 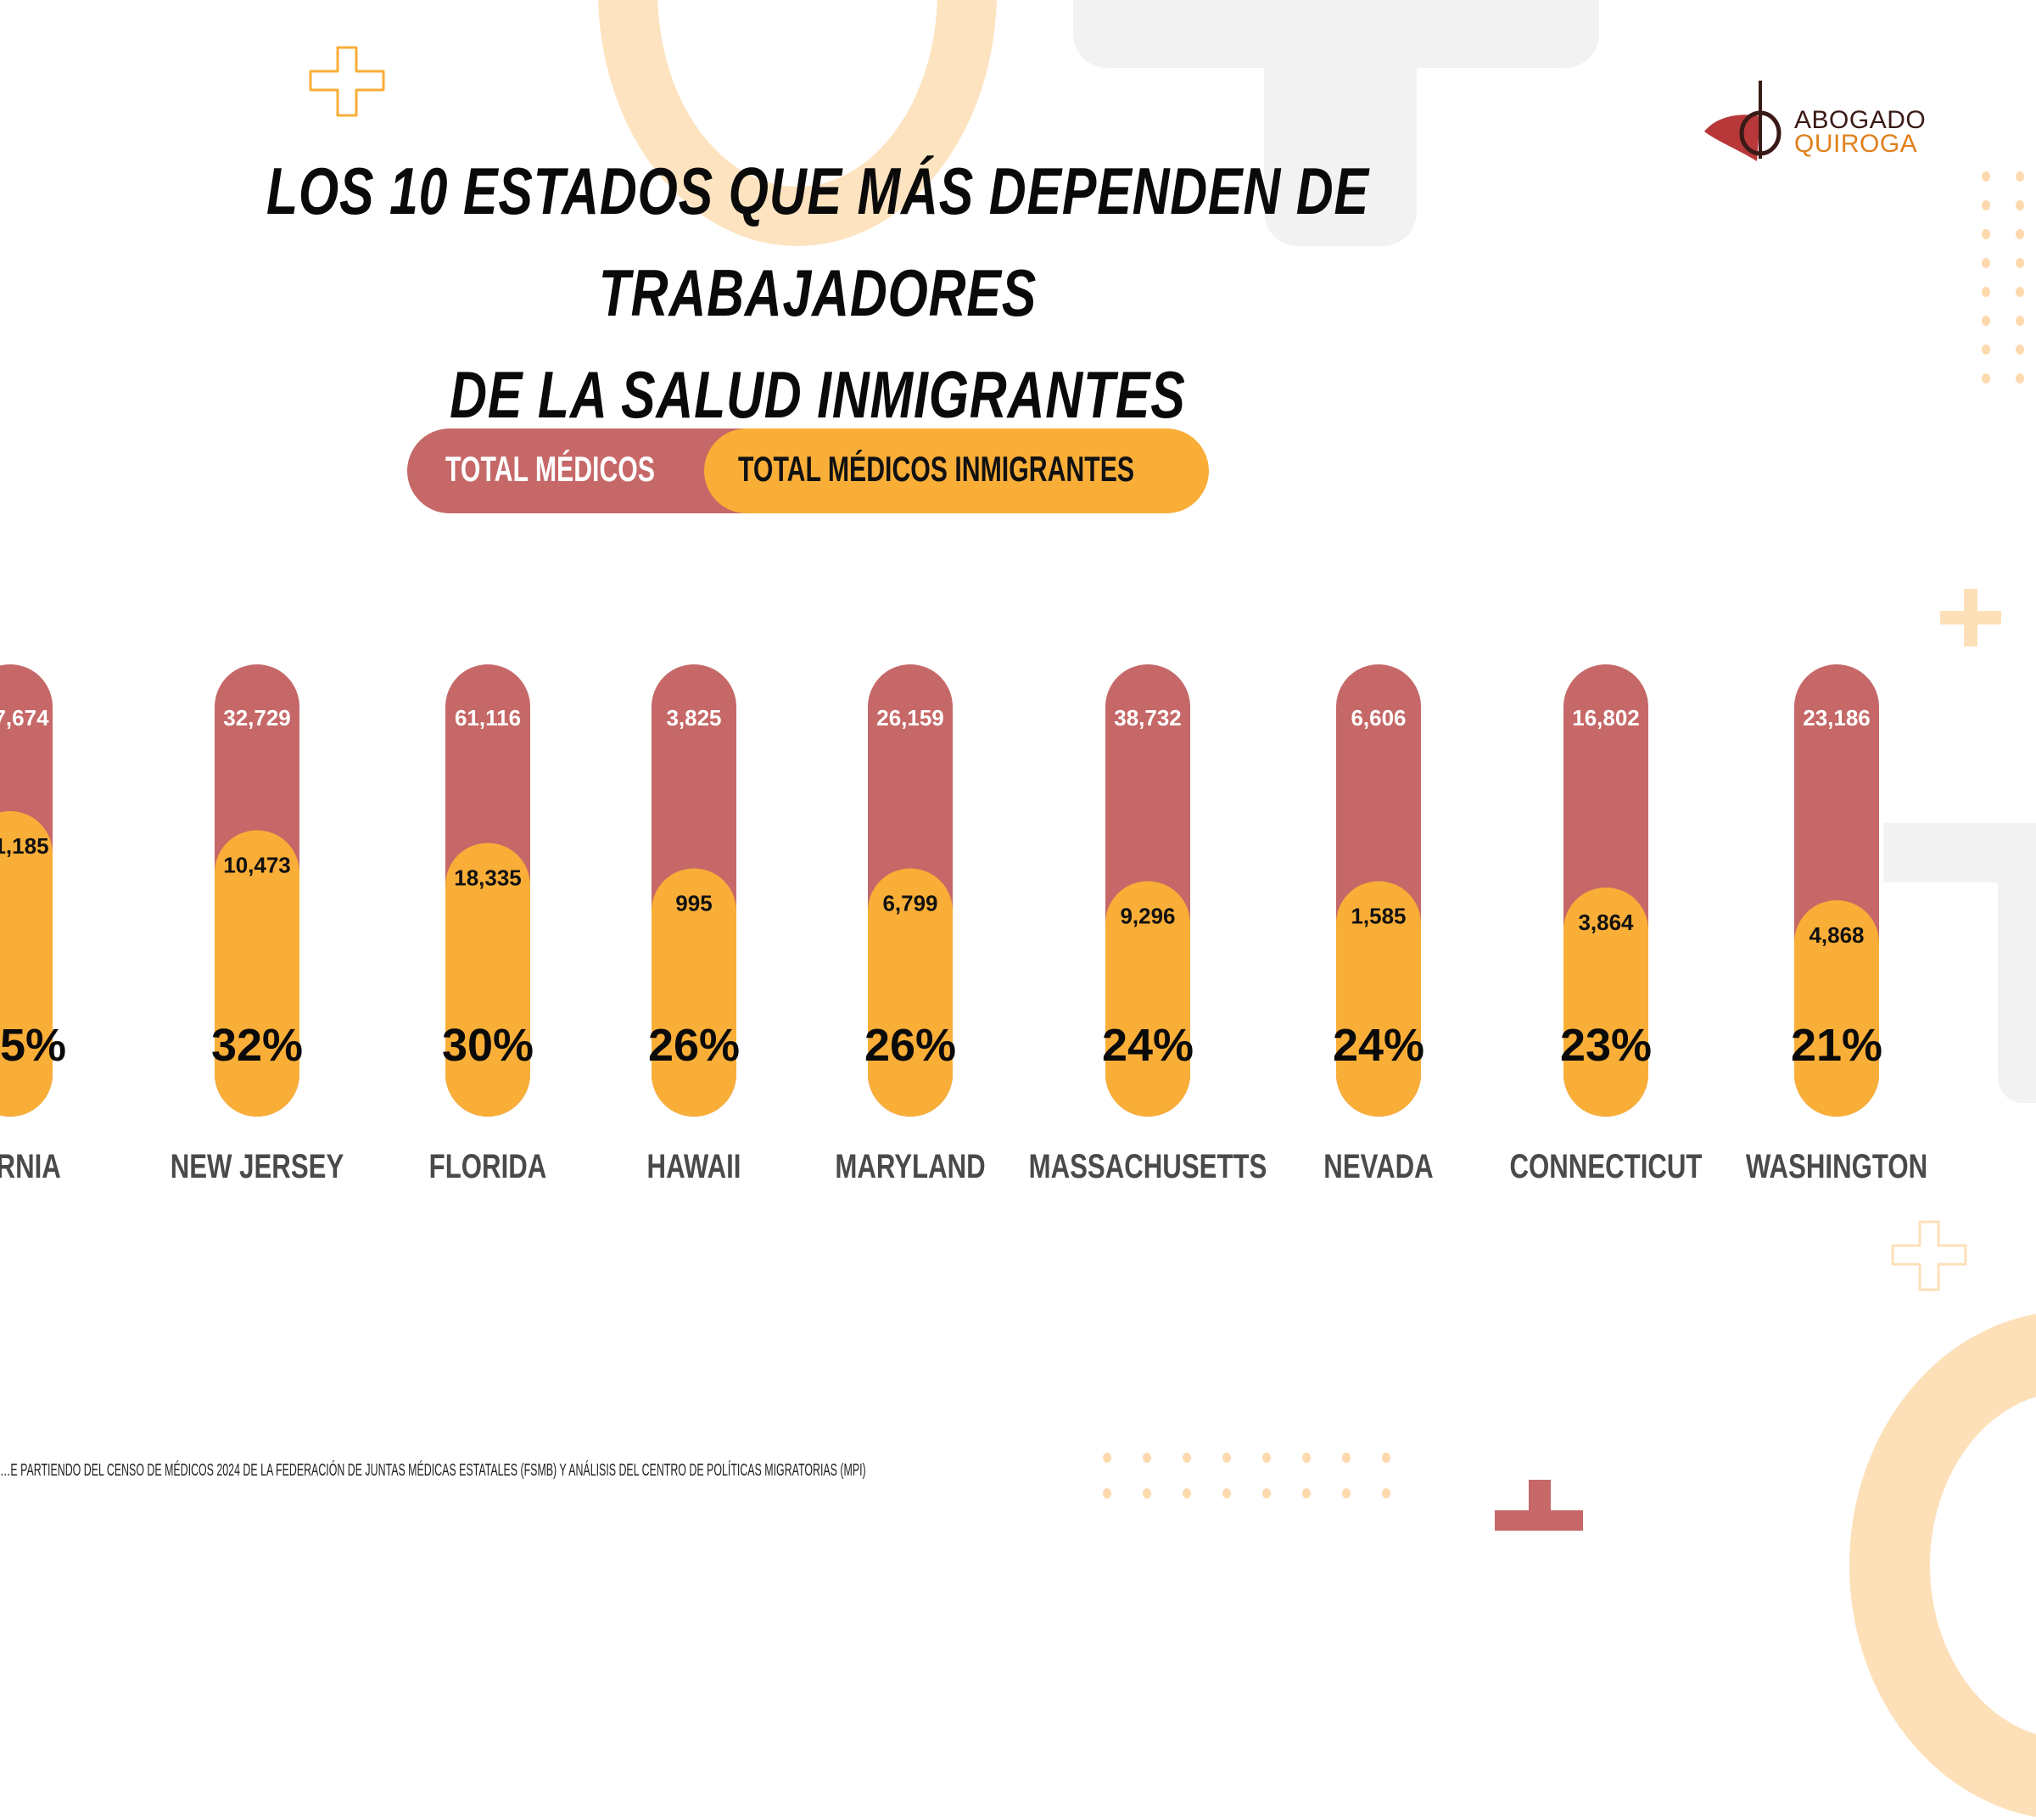 What do you see at coordinates (2017, 976) in the screenshot?
I see `decorative-gray-cross-right-stem` at bounding box center [2017, 976].